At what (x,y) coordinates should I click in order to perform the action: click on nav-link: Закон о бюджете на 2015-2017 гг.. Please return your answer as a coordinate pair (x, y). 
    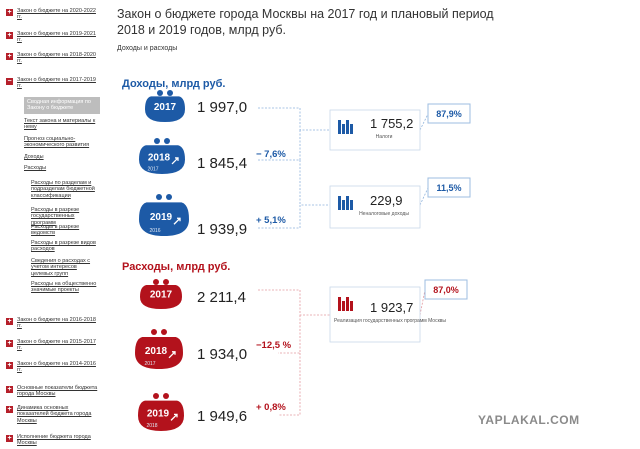
    Looking at the image, I should click on (56, 345).